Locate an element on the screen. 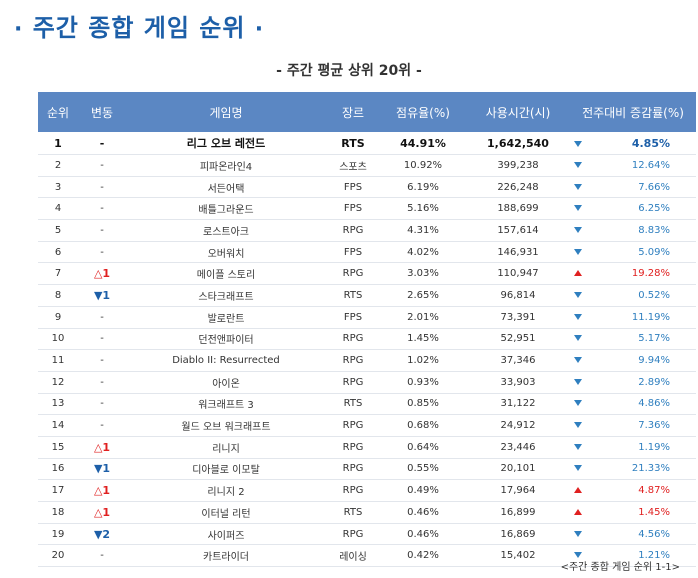  cell-hours: 20,101 is located at coordinates (518, 469).